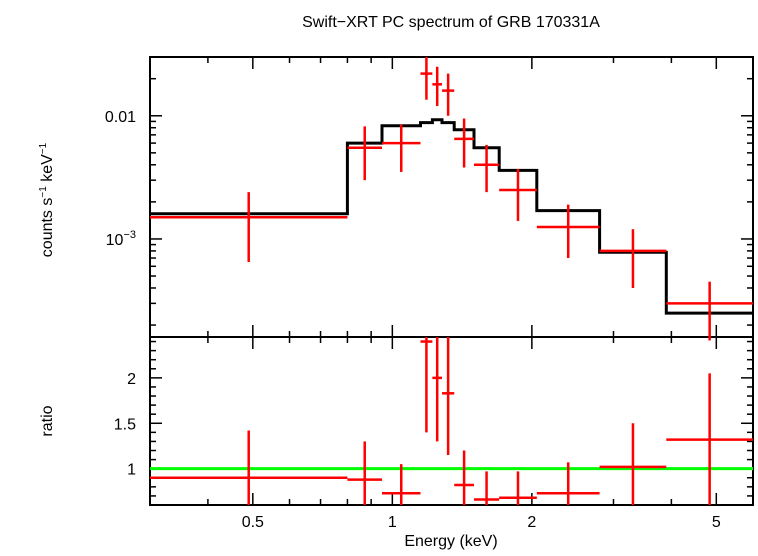 This screenshot has width=758, height=556. What do you see at coordinates (47, 199) in the screenshot?
I see `spectrum-y-axis-label: counts s−1 keV−1` at bounding box center [47, 199].